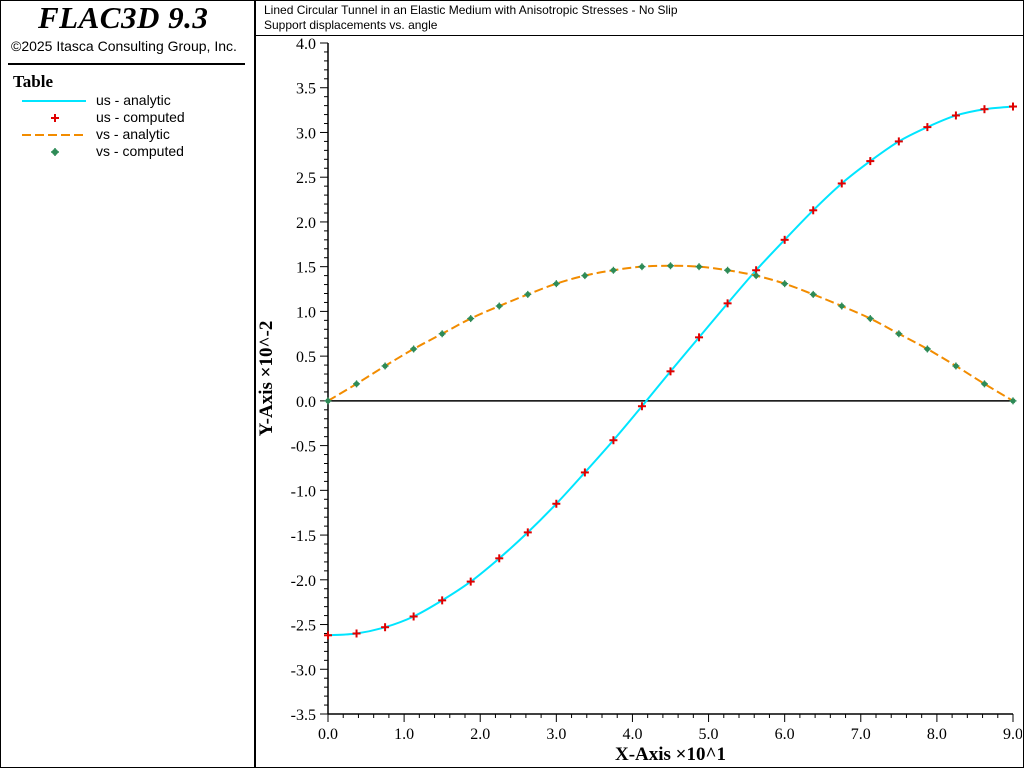 The image size is (1024, 768). What do you see at coordinates (480, 734) in the screenshot?
I see `x-tick-label: 2.0` at bounding box center [480, 734].